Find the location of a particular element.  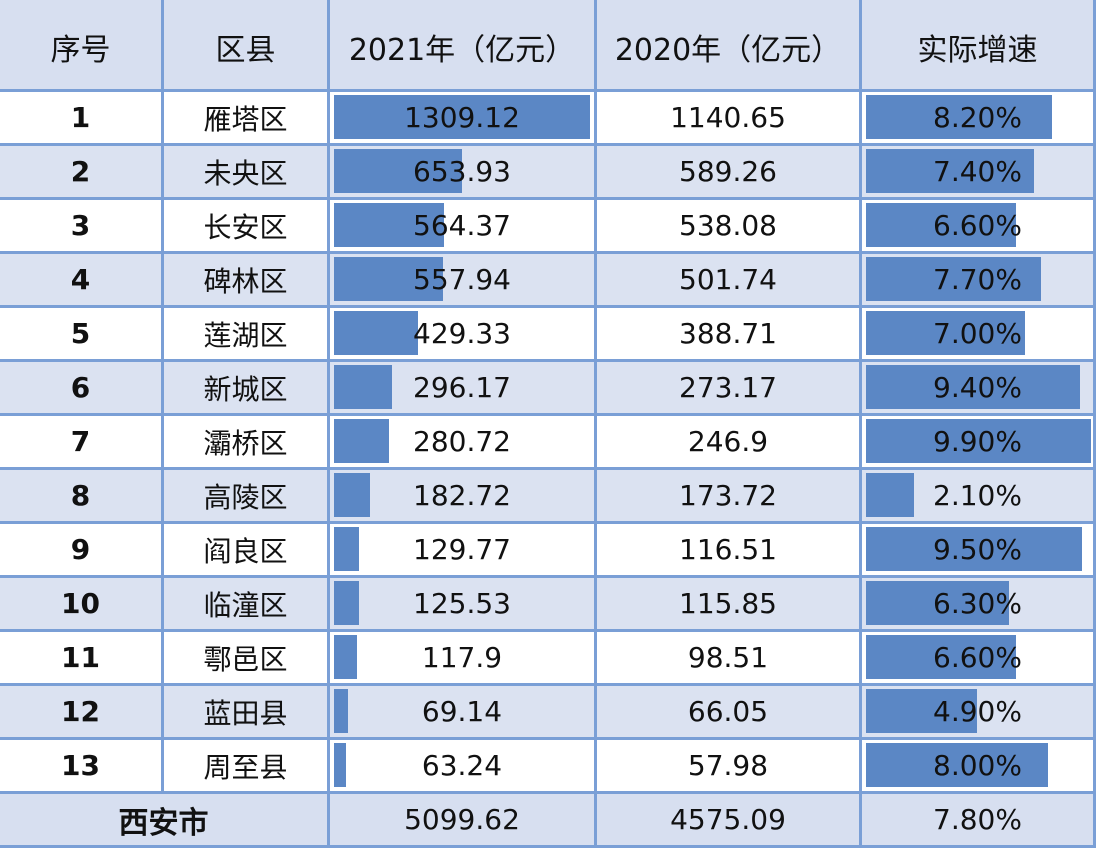

row-district: 新城区 is located at coordinates (247, 389).